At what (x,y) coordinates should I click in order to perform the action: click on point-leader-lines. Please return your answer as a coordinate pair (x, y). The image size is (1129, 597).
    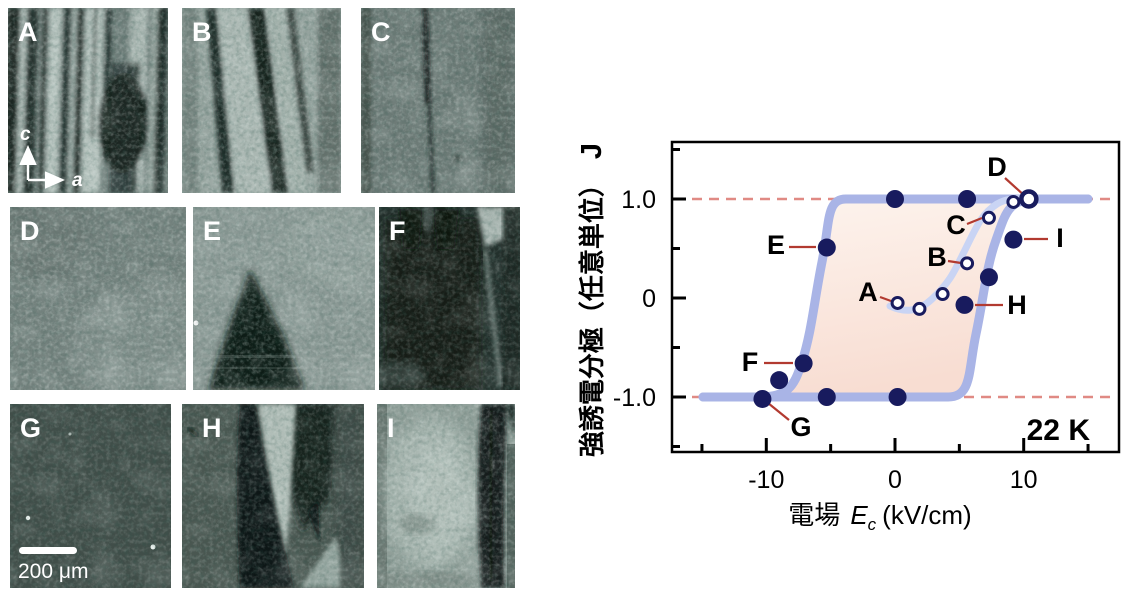
    Looking at the image, I should click on (906, 299).